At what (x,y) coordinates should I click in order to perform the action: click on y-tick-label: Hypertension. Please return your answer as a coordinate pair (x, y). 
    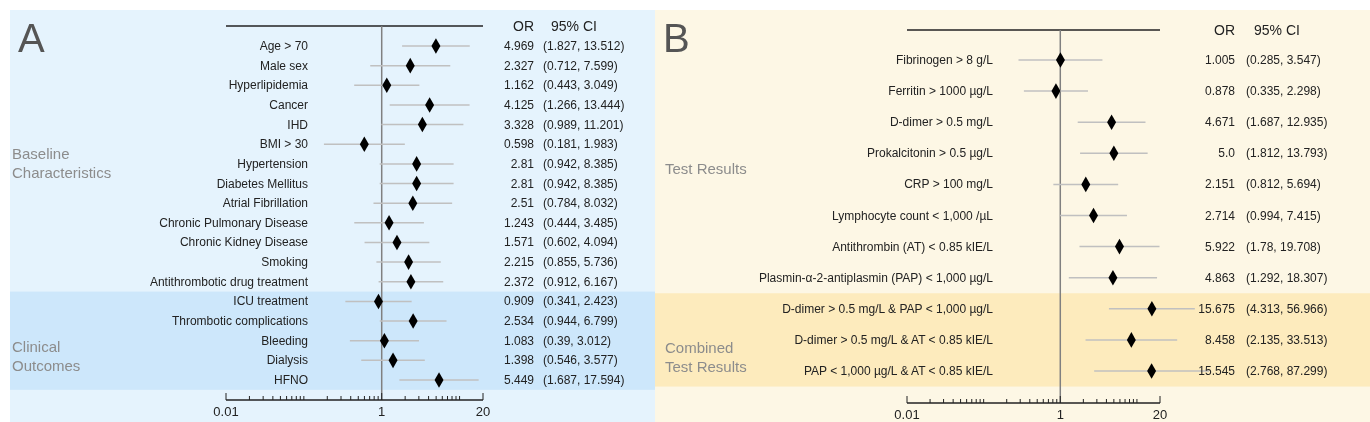
    Looking at the image, I should click on (272, 163).